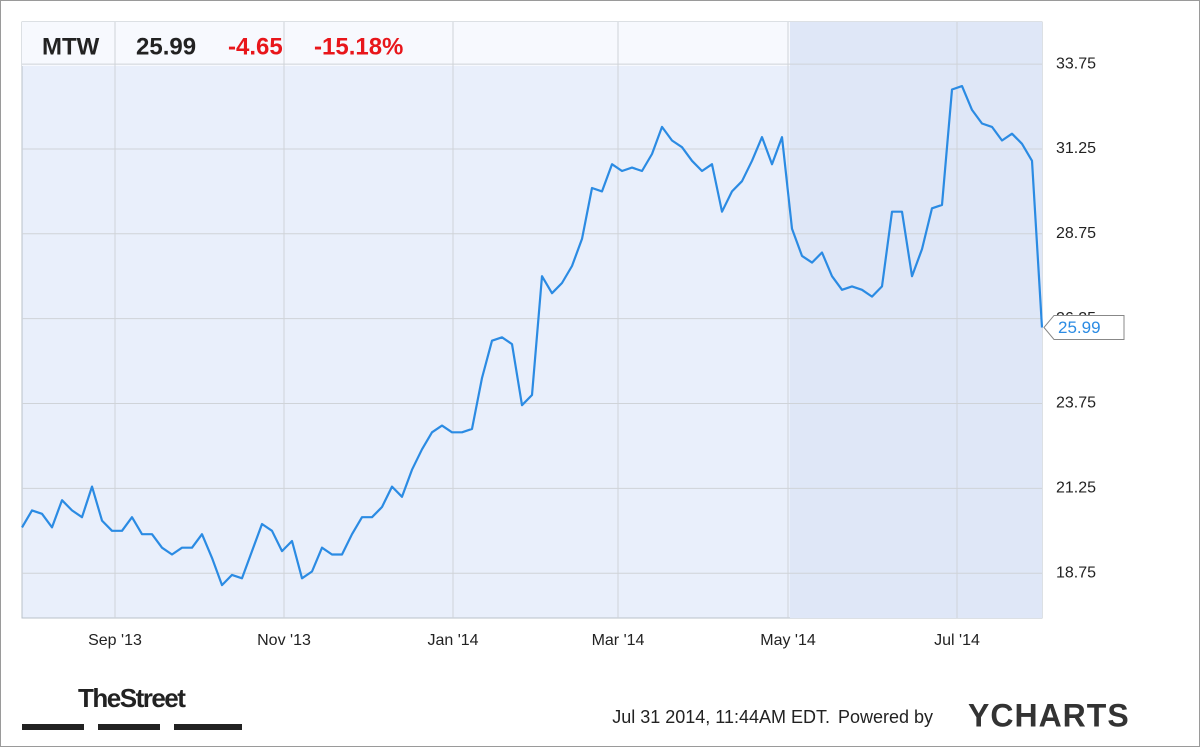 The height and width of the screenshot is (752, 1200). Describe the element at coordinates (1049, 715) in the screenshot. I see `provider-logo: YCHARTS` at that location.